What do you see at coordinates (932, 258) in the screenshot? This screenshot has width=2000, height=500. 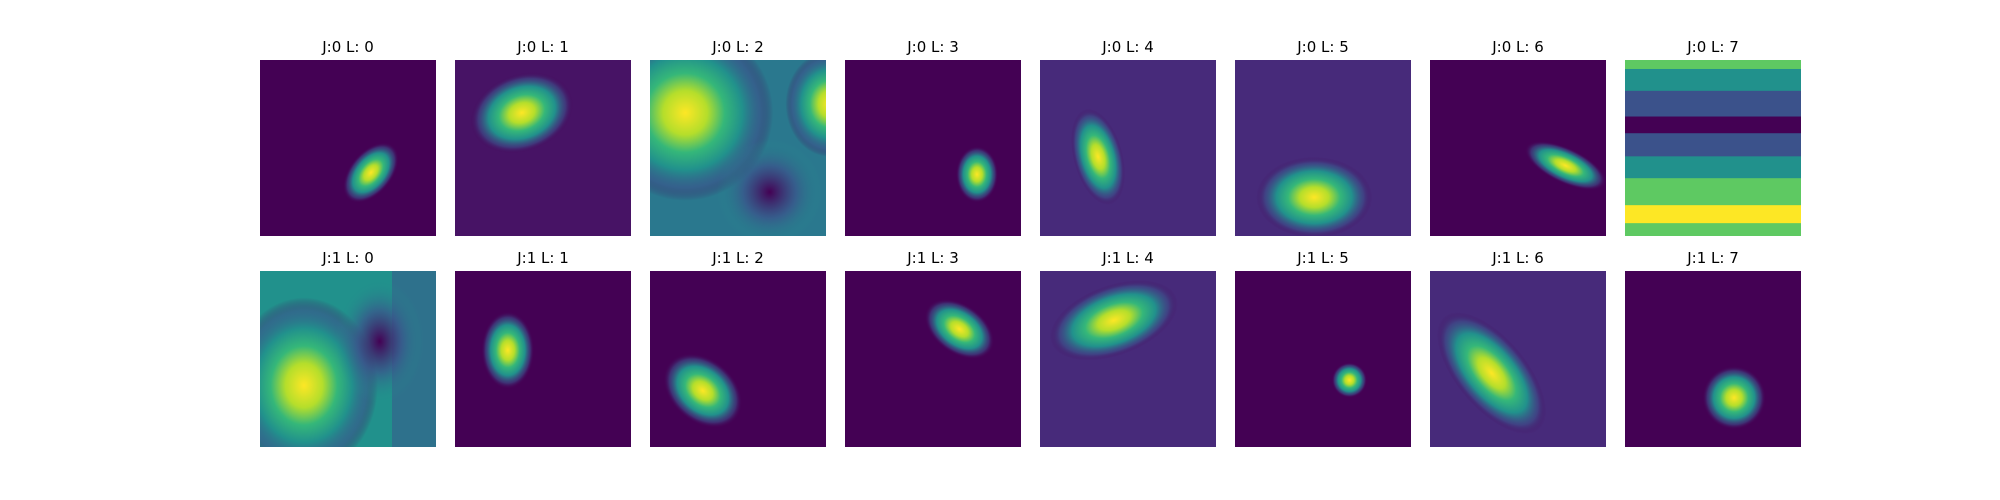 I see `panel-title: J:1 L: 3` at bounding box center [932, 258].